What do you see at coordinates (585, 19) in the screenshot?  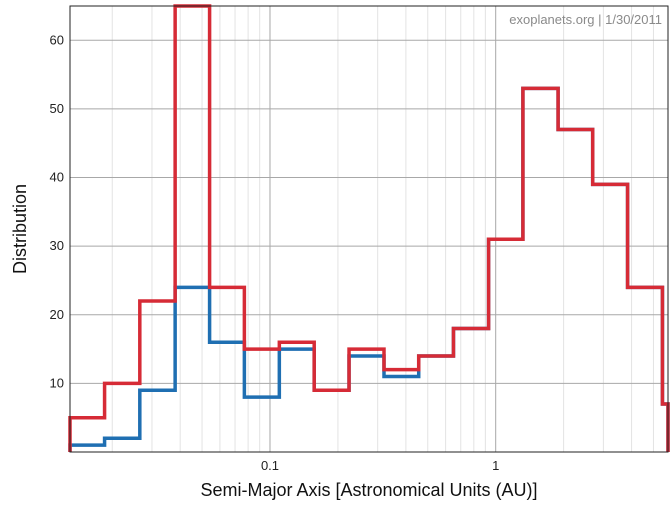 I see `source-annotation: exoplanets.org | 1/30/2011` at bounding box center [585, 19].